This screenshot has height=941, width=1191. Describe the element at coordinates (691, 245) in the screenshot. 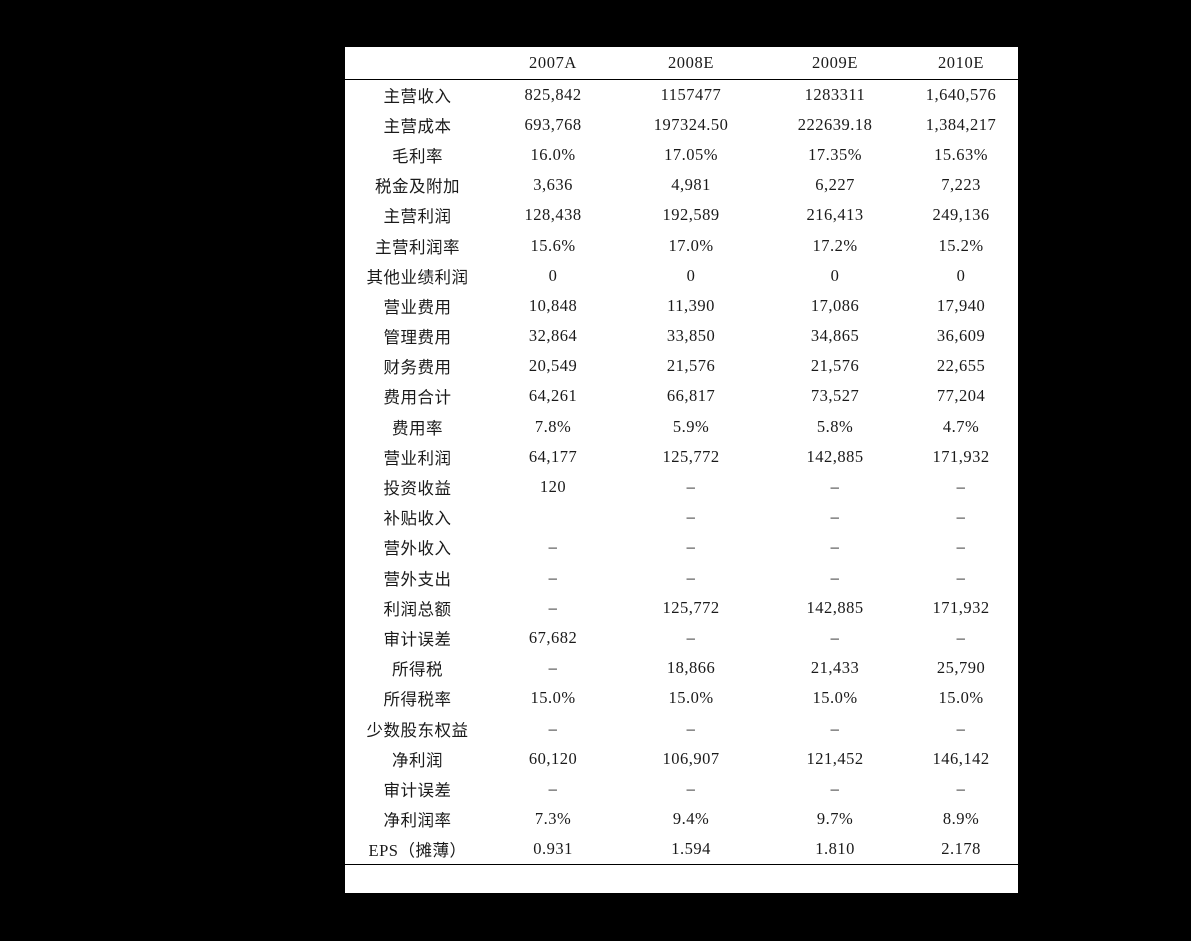

I see `table-cell: 17.0%` at that location.